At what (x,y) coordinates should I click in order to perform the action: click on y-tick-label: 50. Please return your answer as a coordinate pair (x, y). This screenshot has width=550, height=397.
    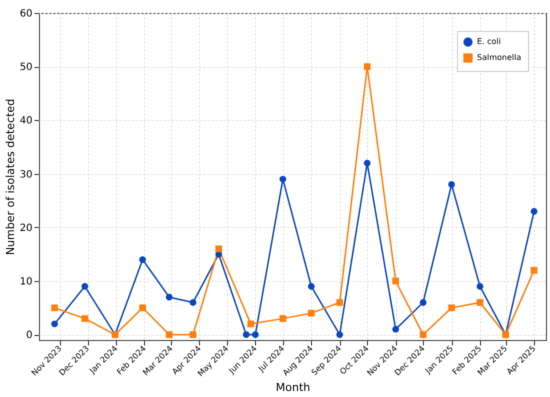
    Looking at the image, I should click on (26, 68).